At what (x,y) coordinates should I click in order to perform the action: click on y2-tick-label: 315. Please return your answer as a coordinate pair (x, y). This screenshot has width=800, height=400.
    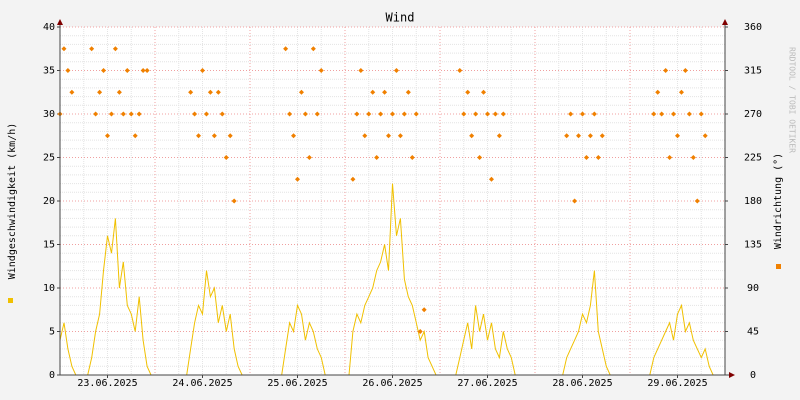
    Looking at the image, I should click on (753, 71).